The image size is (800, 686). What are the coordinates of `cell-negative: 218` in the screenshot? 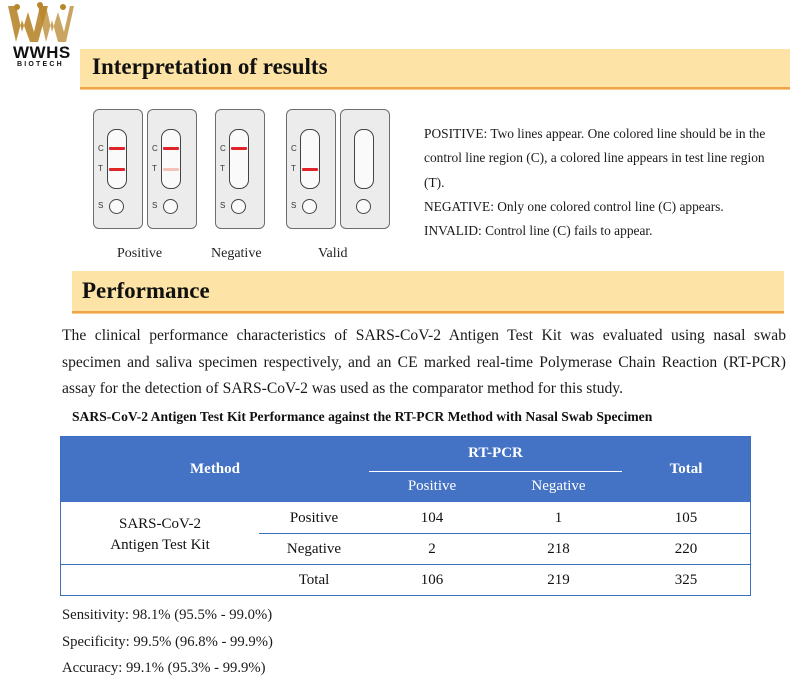 It's located at (558, 549).